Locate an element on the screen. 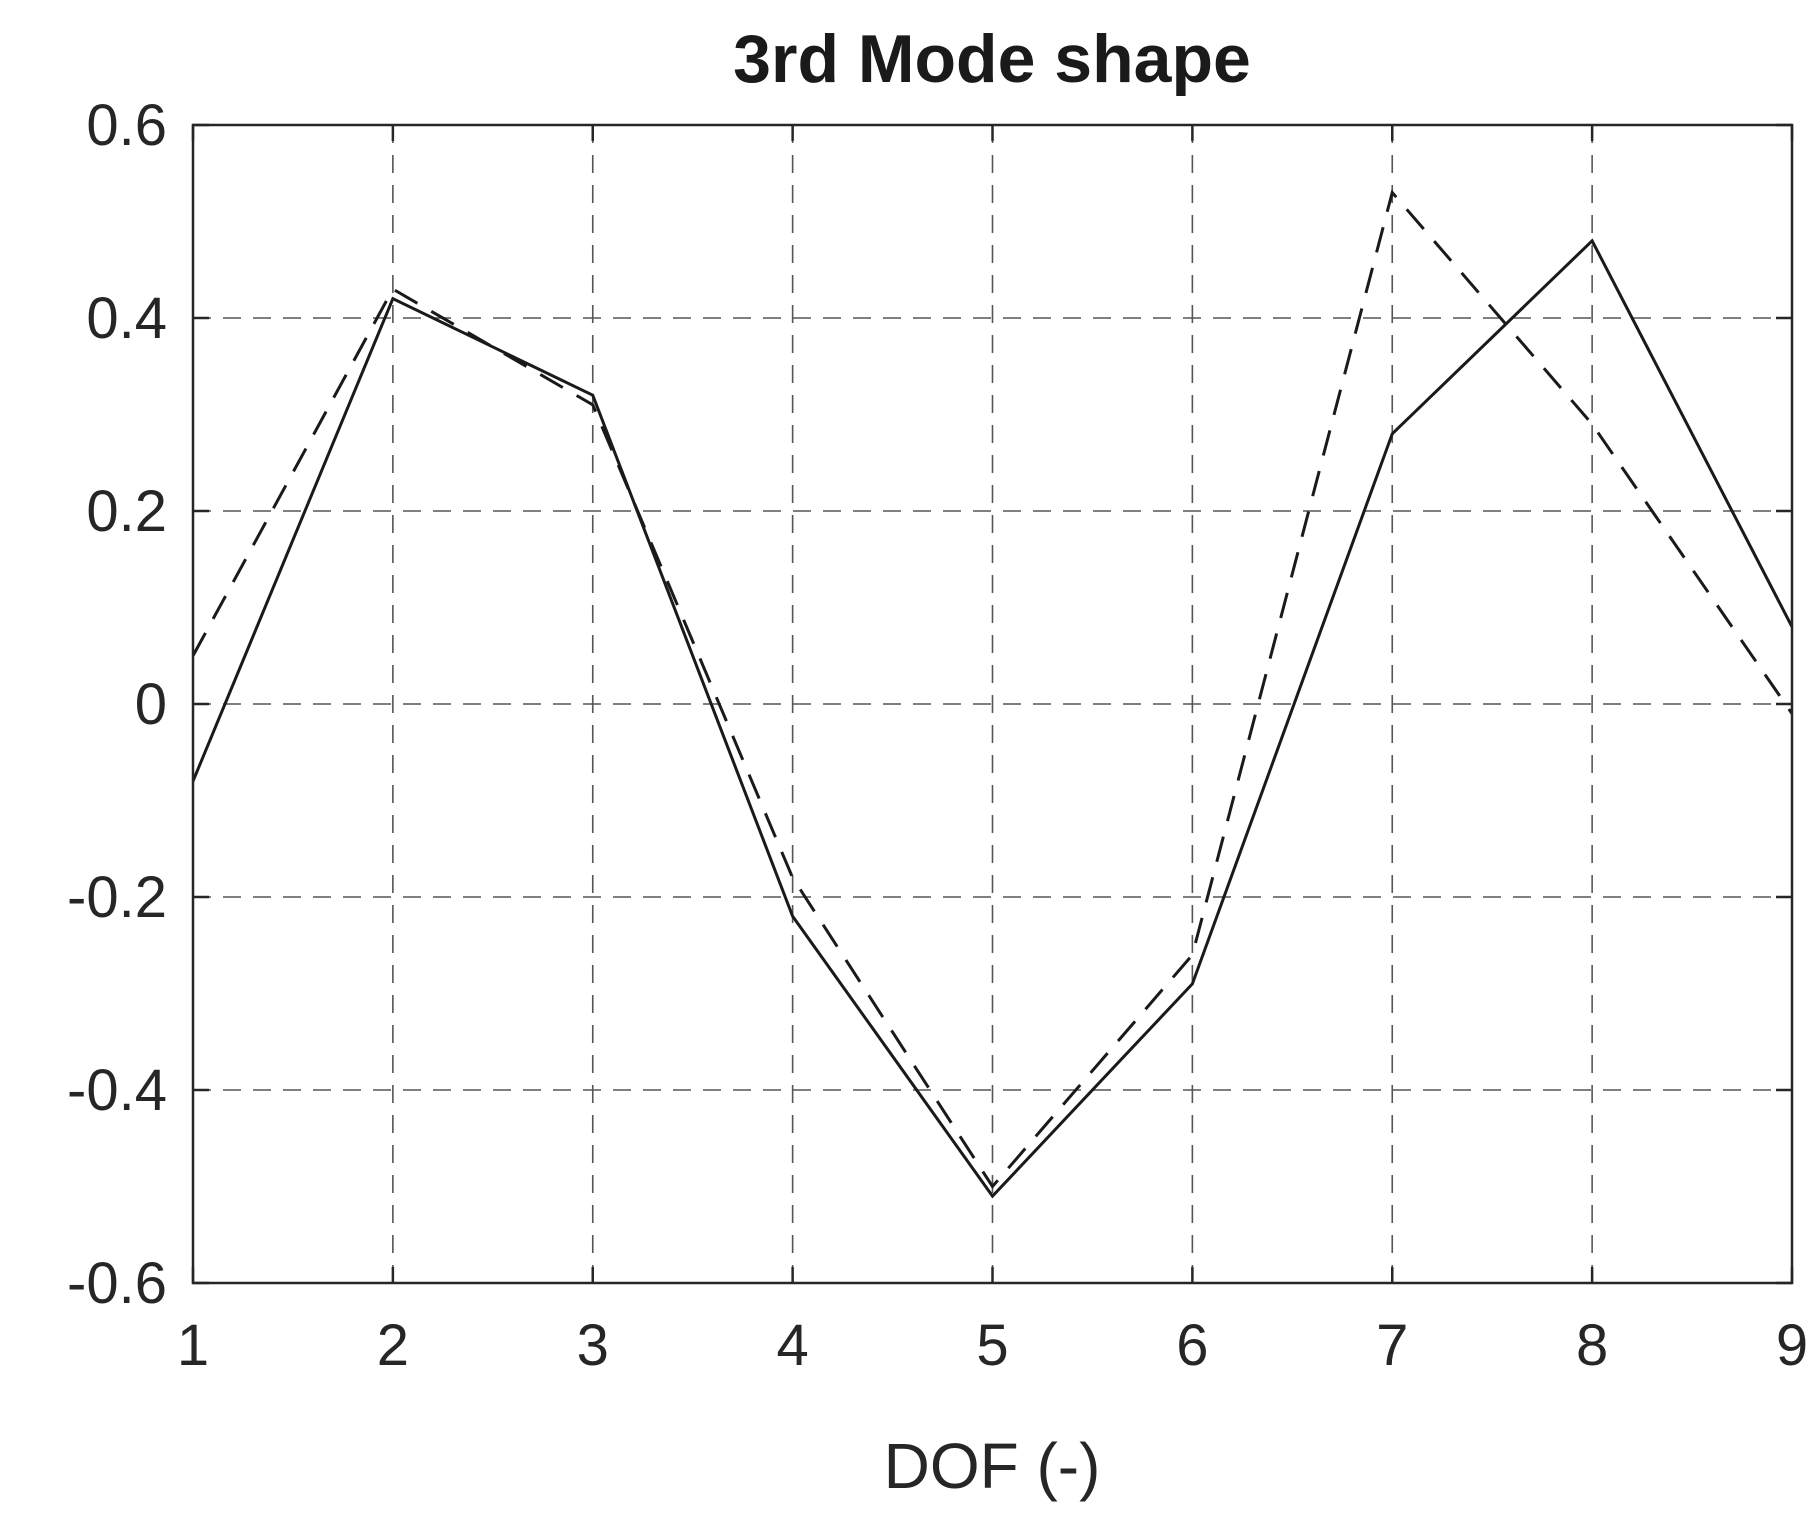 Image resolution: width=1818 pixels, height=1525 pixels. y-tick-label: 0 is located at coordinates (151, 704).